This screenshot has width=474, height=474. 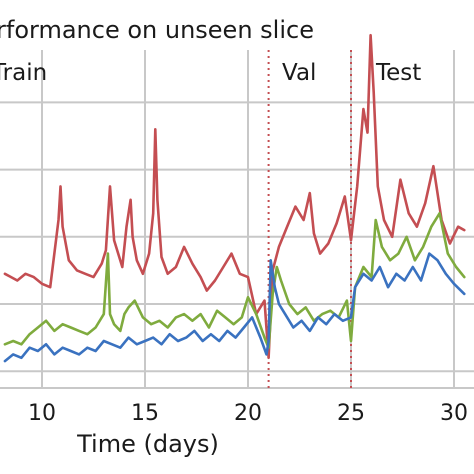 What do you see at coordinates (42, 413) in the screenshot?
I see `x-tick-label-10: 10` at bounding box center [42, 413].